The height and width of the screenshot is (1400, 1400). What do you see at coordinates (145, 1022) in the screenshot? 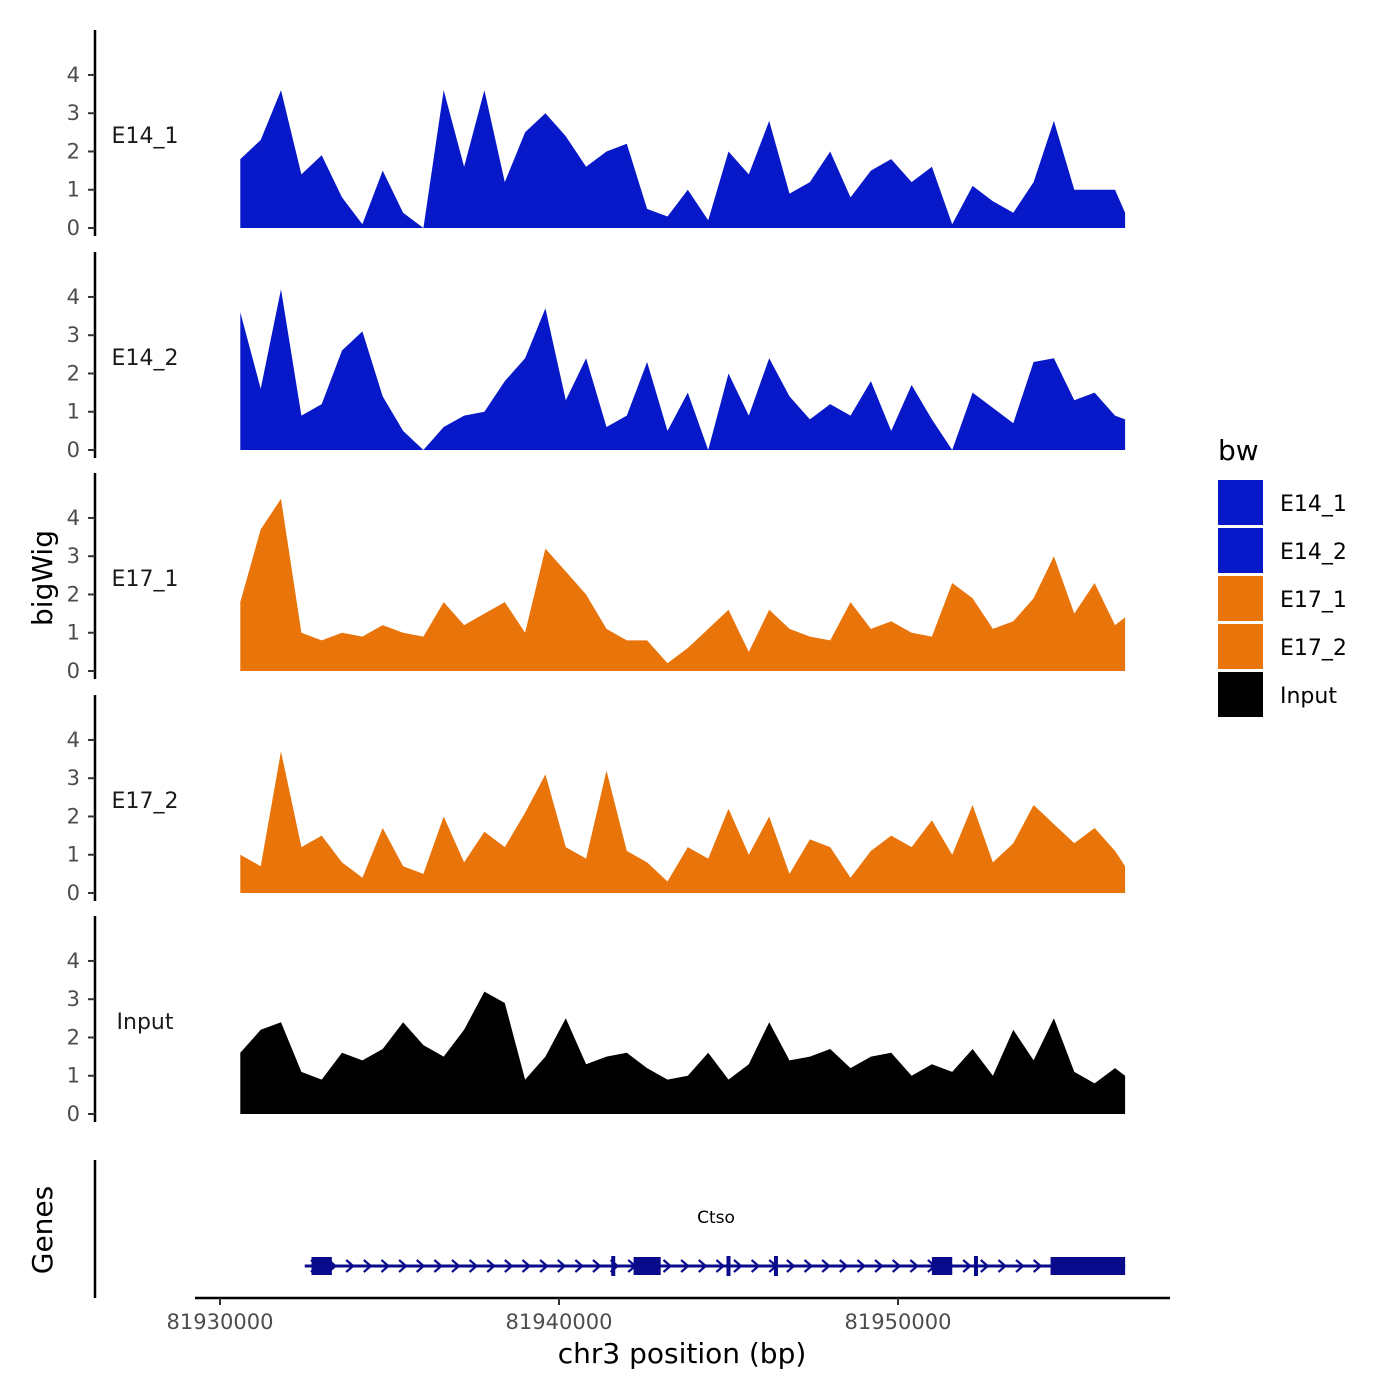
I see `track-label: Input` at bounding box center [145, 1022].